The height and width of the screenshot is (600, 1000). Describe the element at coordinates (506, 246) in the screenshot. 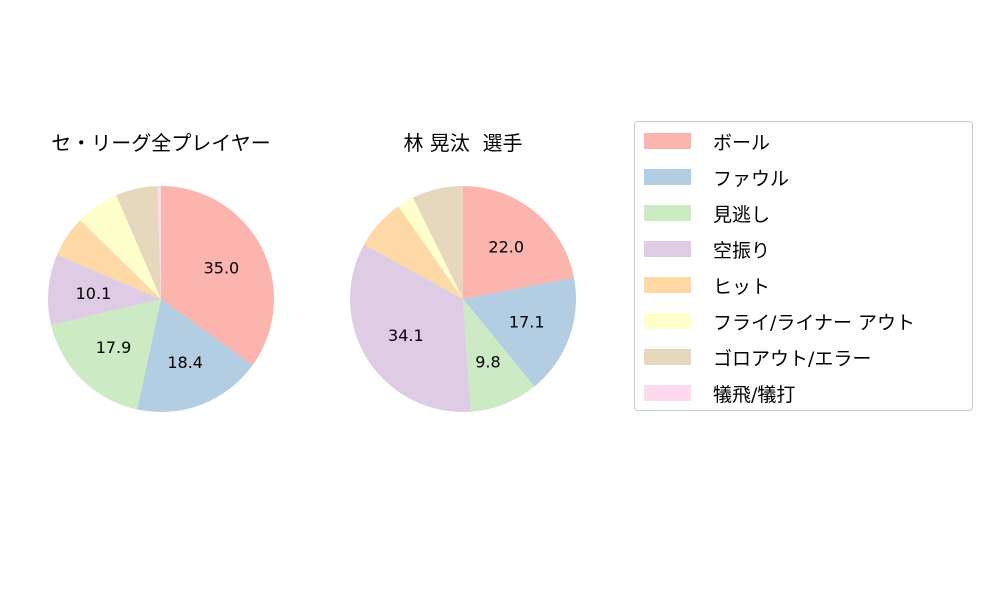

I see `slice-value-label: 22.0` at that location.